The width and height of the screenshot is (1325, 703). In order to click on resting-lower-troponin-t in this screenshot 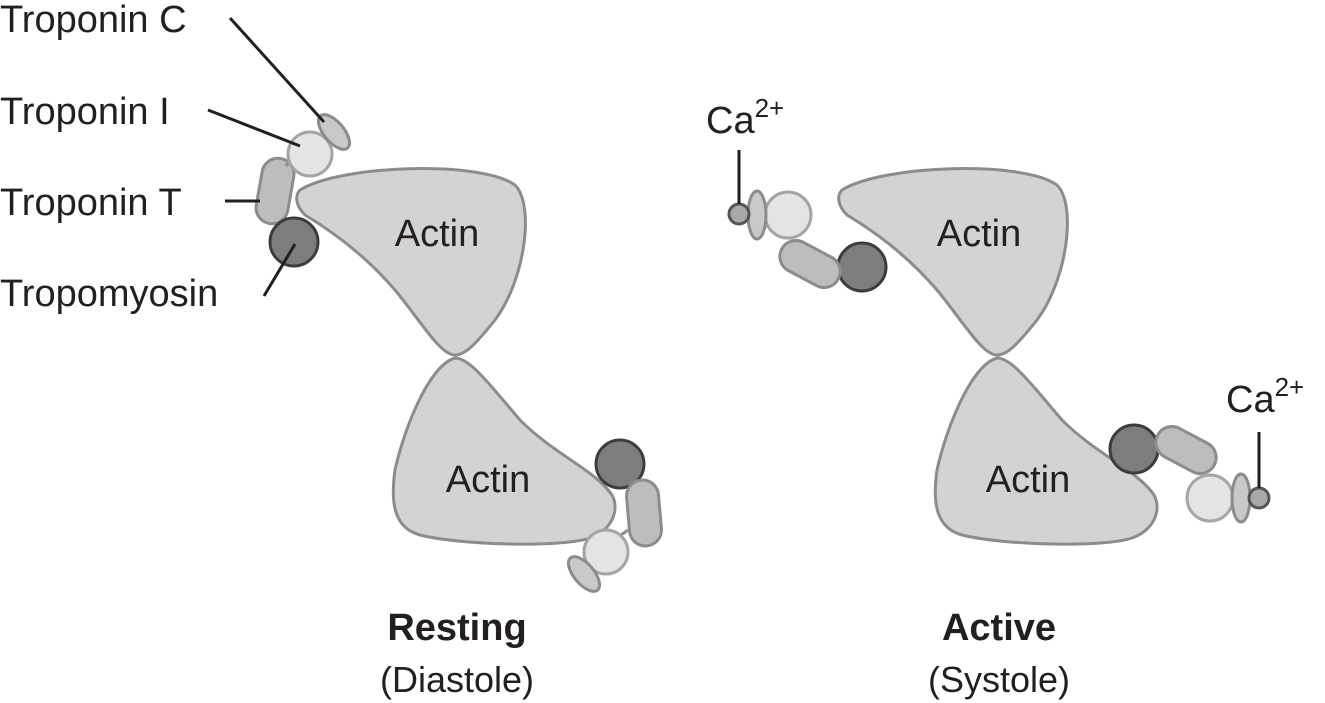, I will do `click(644, 513)`.